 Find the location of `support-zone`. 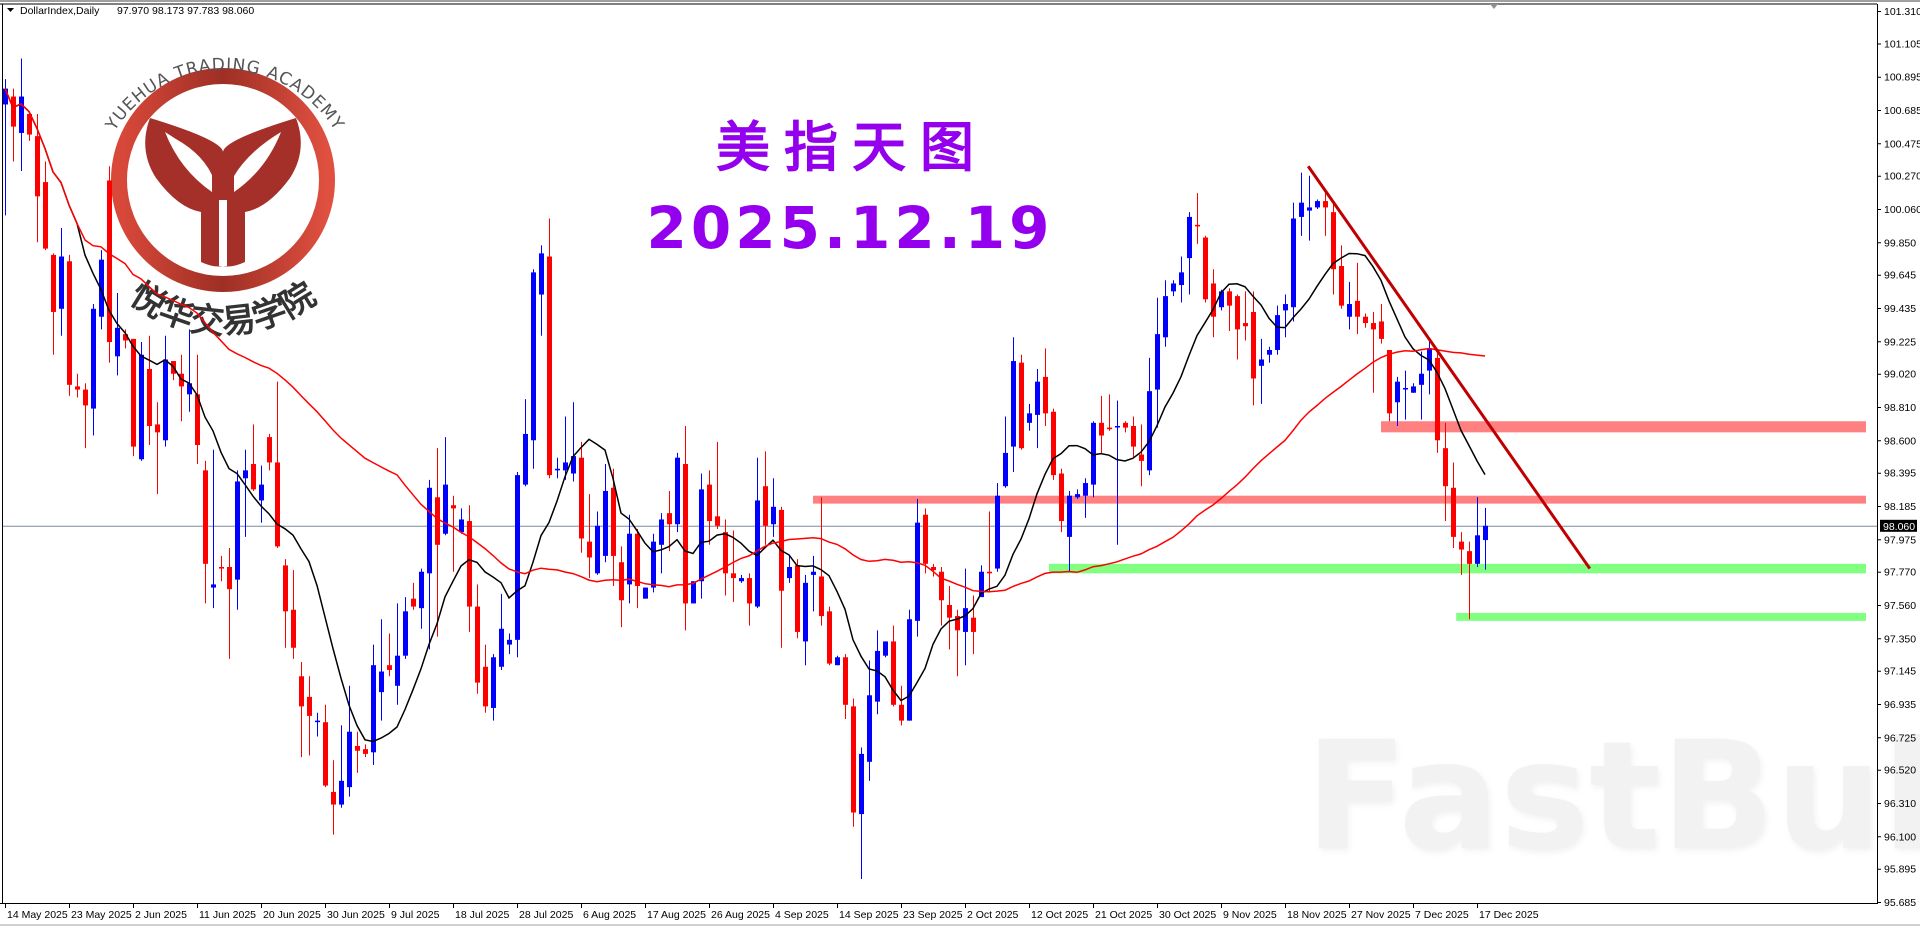

support-zone is located at coordinates (1457, 568).